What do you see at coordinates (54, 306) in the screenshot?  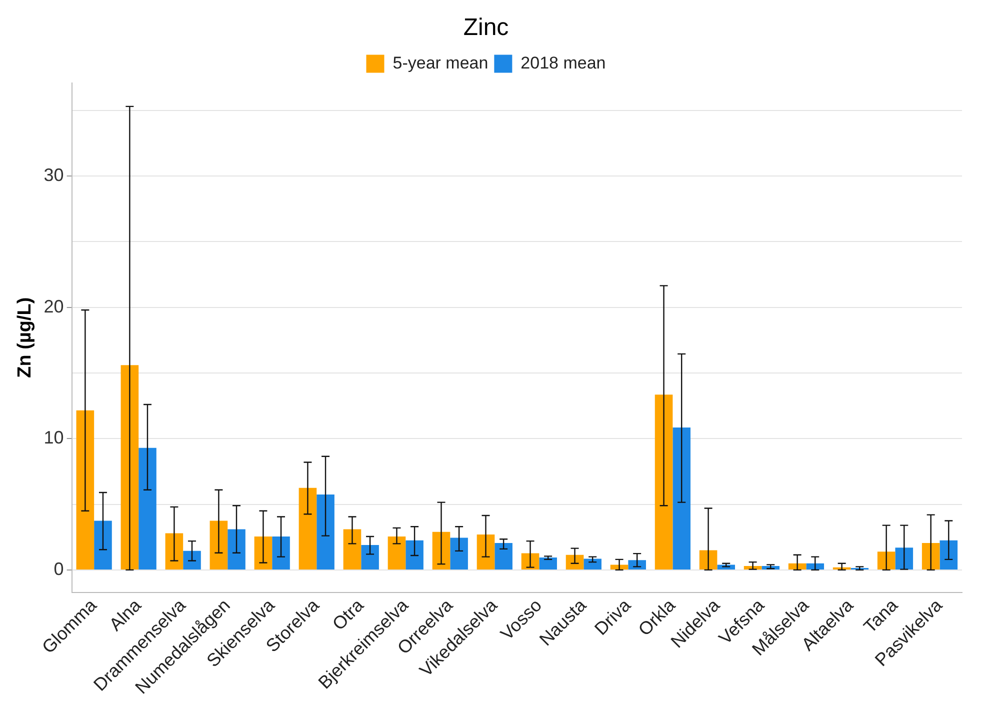 I see `y-tick-label: 20` at bounding box center [54, 306].